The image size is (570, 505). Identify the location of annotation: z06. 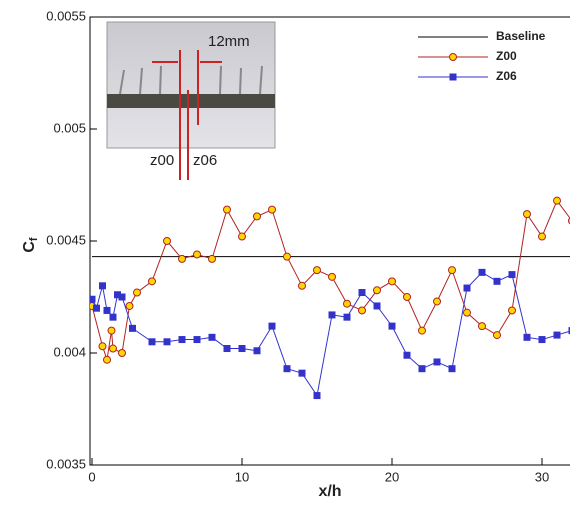
(205, 160).